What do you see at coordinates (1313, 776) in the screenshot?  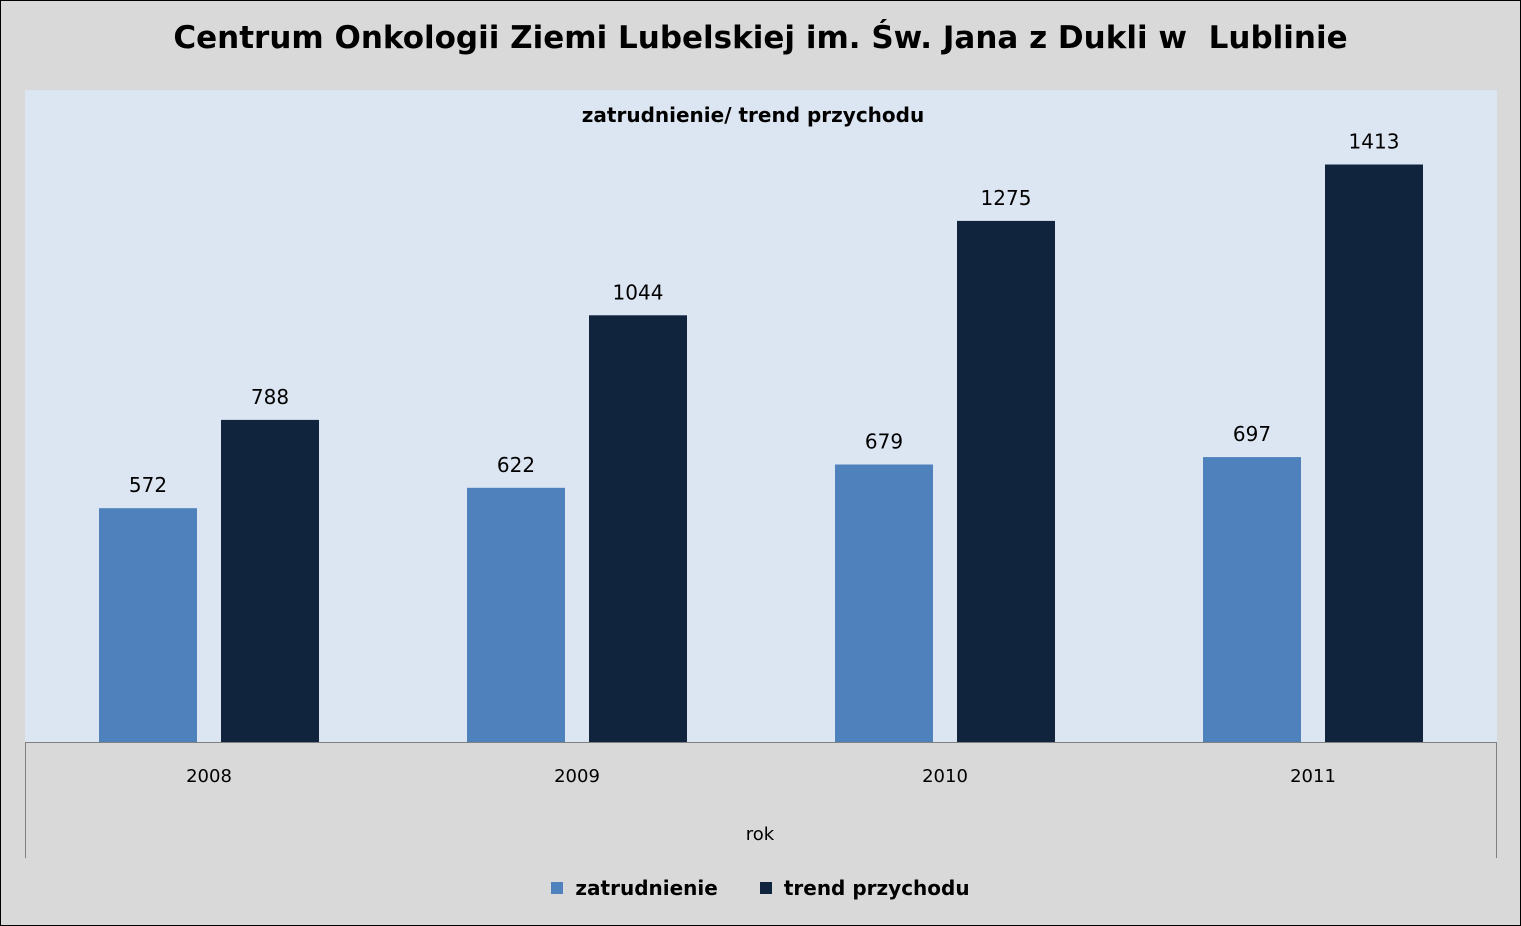 I see `x-tick-label-2011: 2011` at bounding box center [1313, 776].